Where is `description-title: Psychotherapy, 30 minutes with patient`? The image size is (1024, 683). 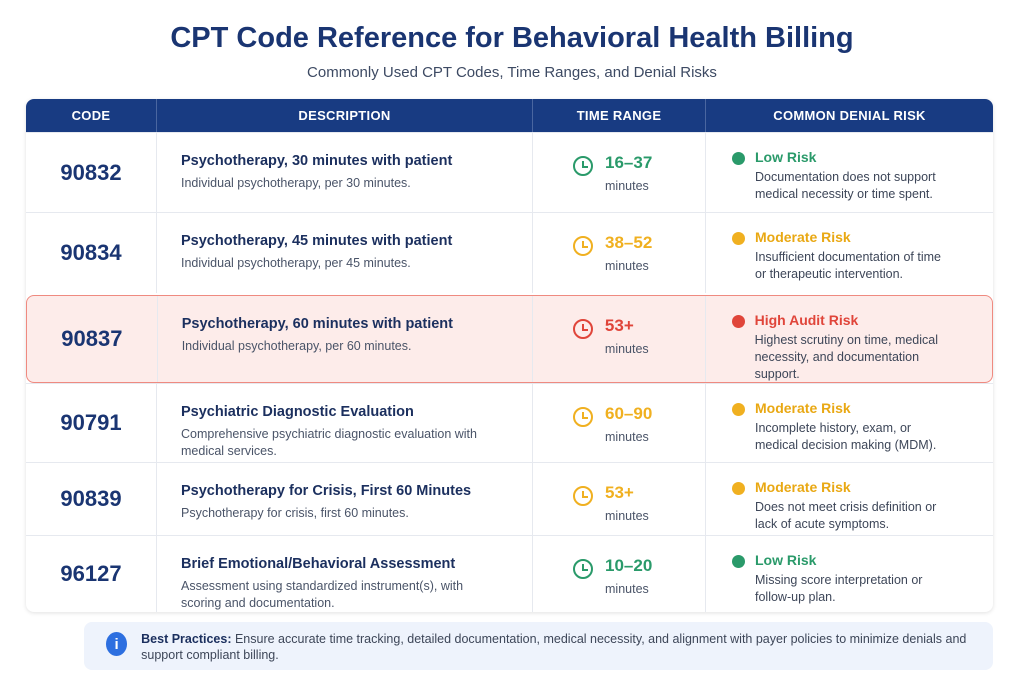 description-title: Psychotherapy, 30 minutes with patient is located at coordinates (317, 161).